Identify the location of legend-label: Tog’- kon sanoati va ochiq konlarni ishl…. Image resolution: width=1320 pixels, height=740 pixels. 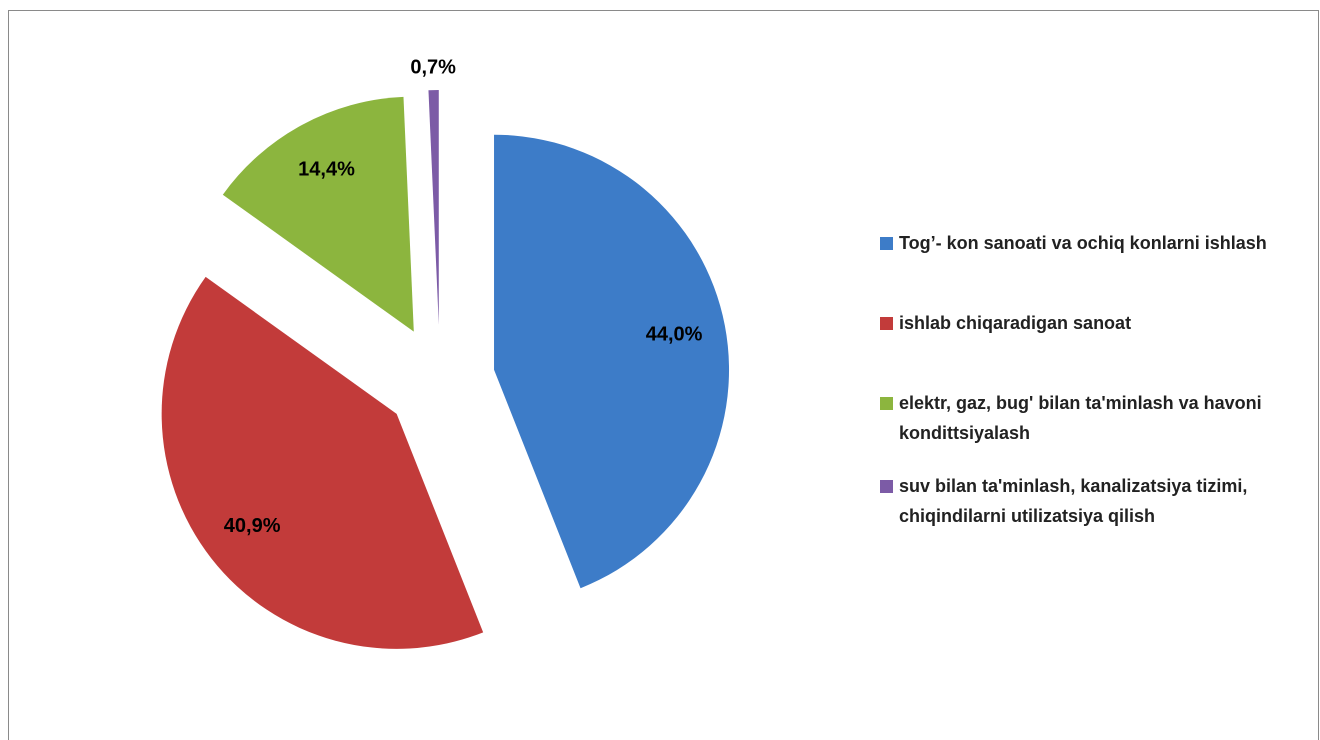
(1083, 243).